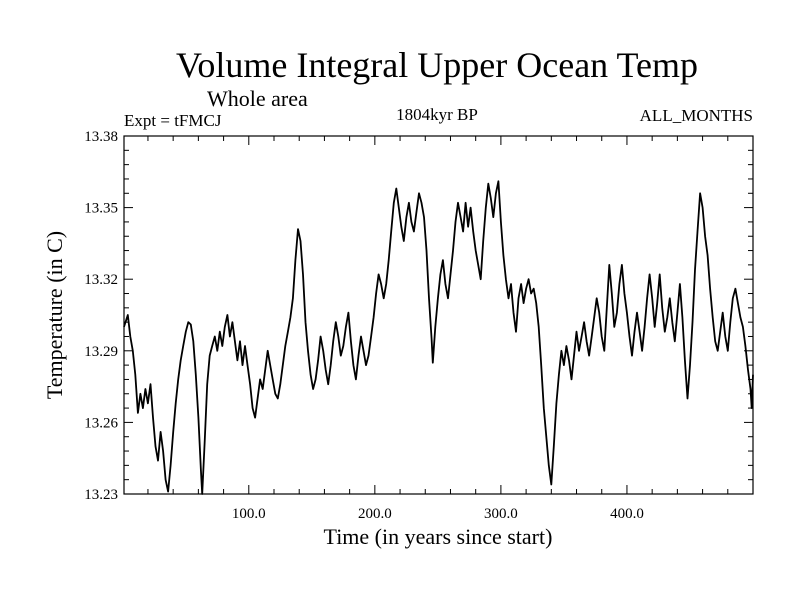  I want to click on y-tick-label: 13.29, so click(101, 352).